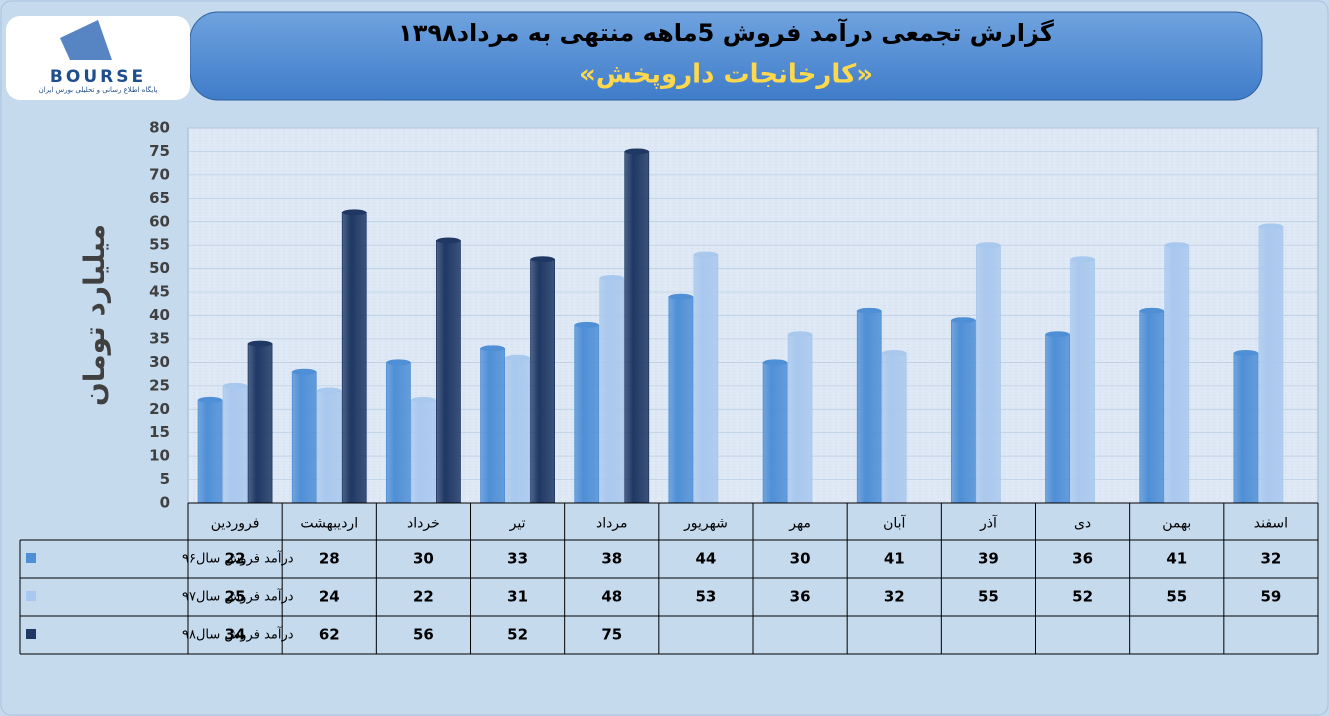 The height and width of the screenshot is (716, 1329). Describe the element at coordinates (159, 174) in the screenshot. I see `y-tick-label: 70` at that location.